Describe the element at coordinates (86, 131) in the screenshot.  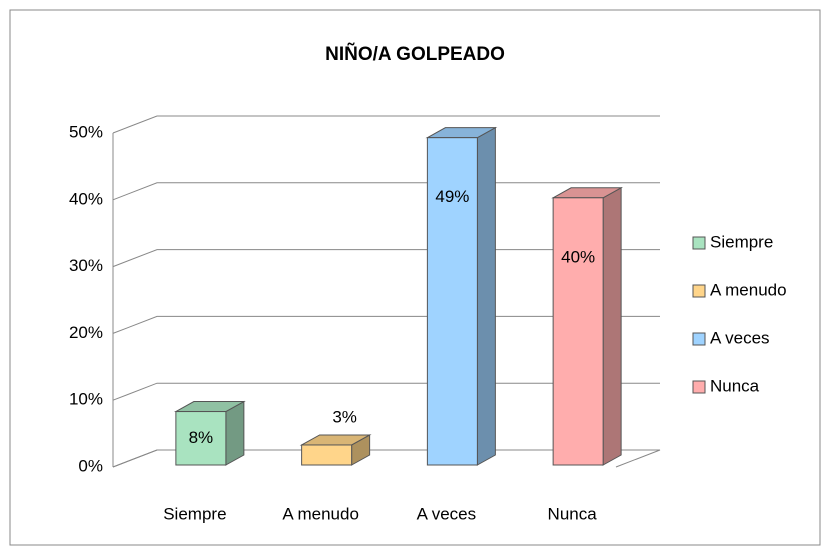
I see `y-tick-label: 50%` at that location.